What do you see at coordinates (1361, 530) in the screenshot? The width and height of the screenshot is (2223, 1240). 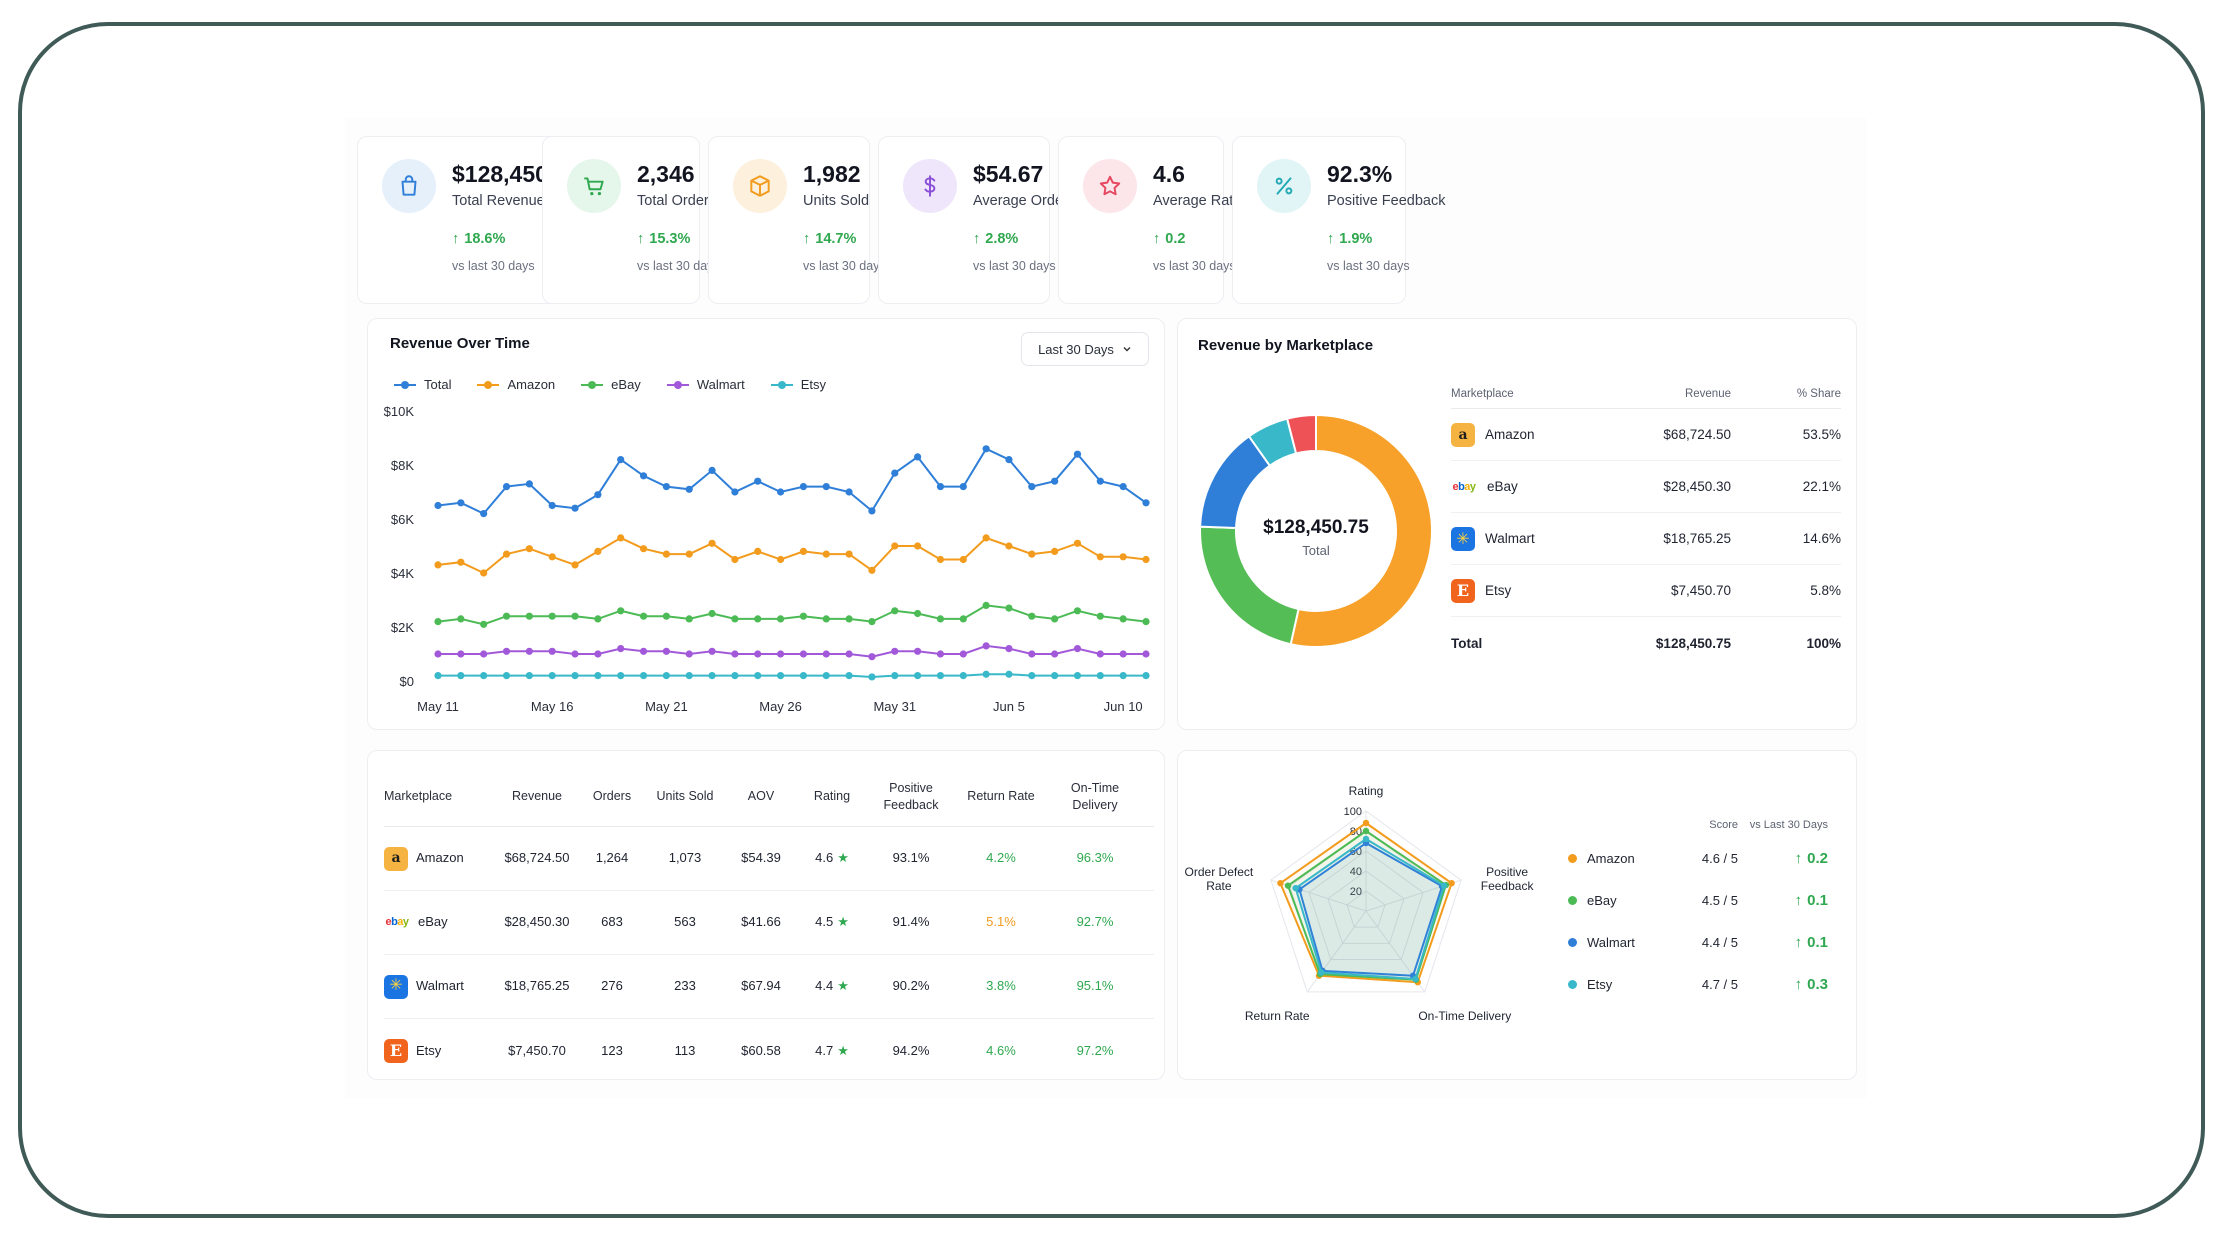 I see `donut-slice-amazon` at bounding box center [1361, 530].